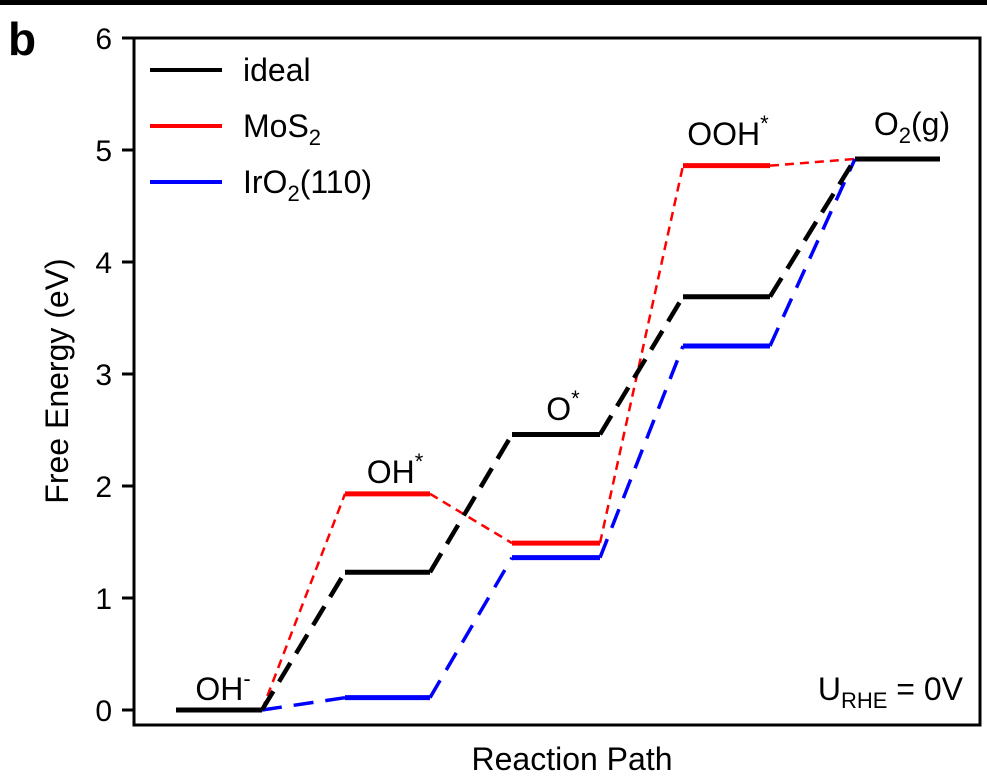  What do you see at coordinates (493, 2) in the screenshot?
I see `top-border` at bounding box center [493, 2].